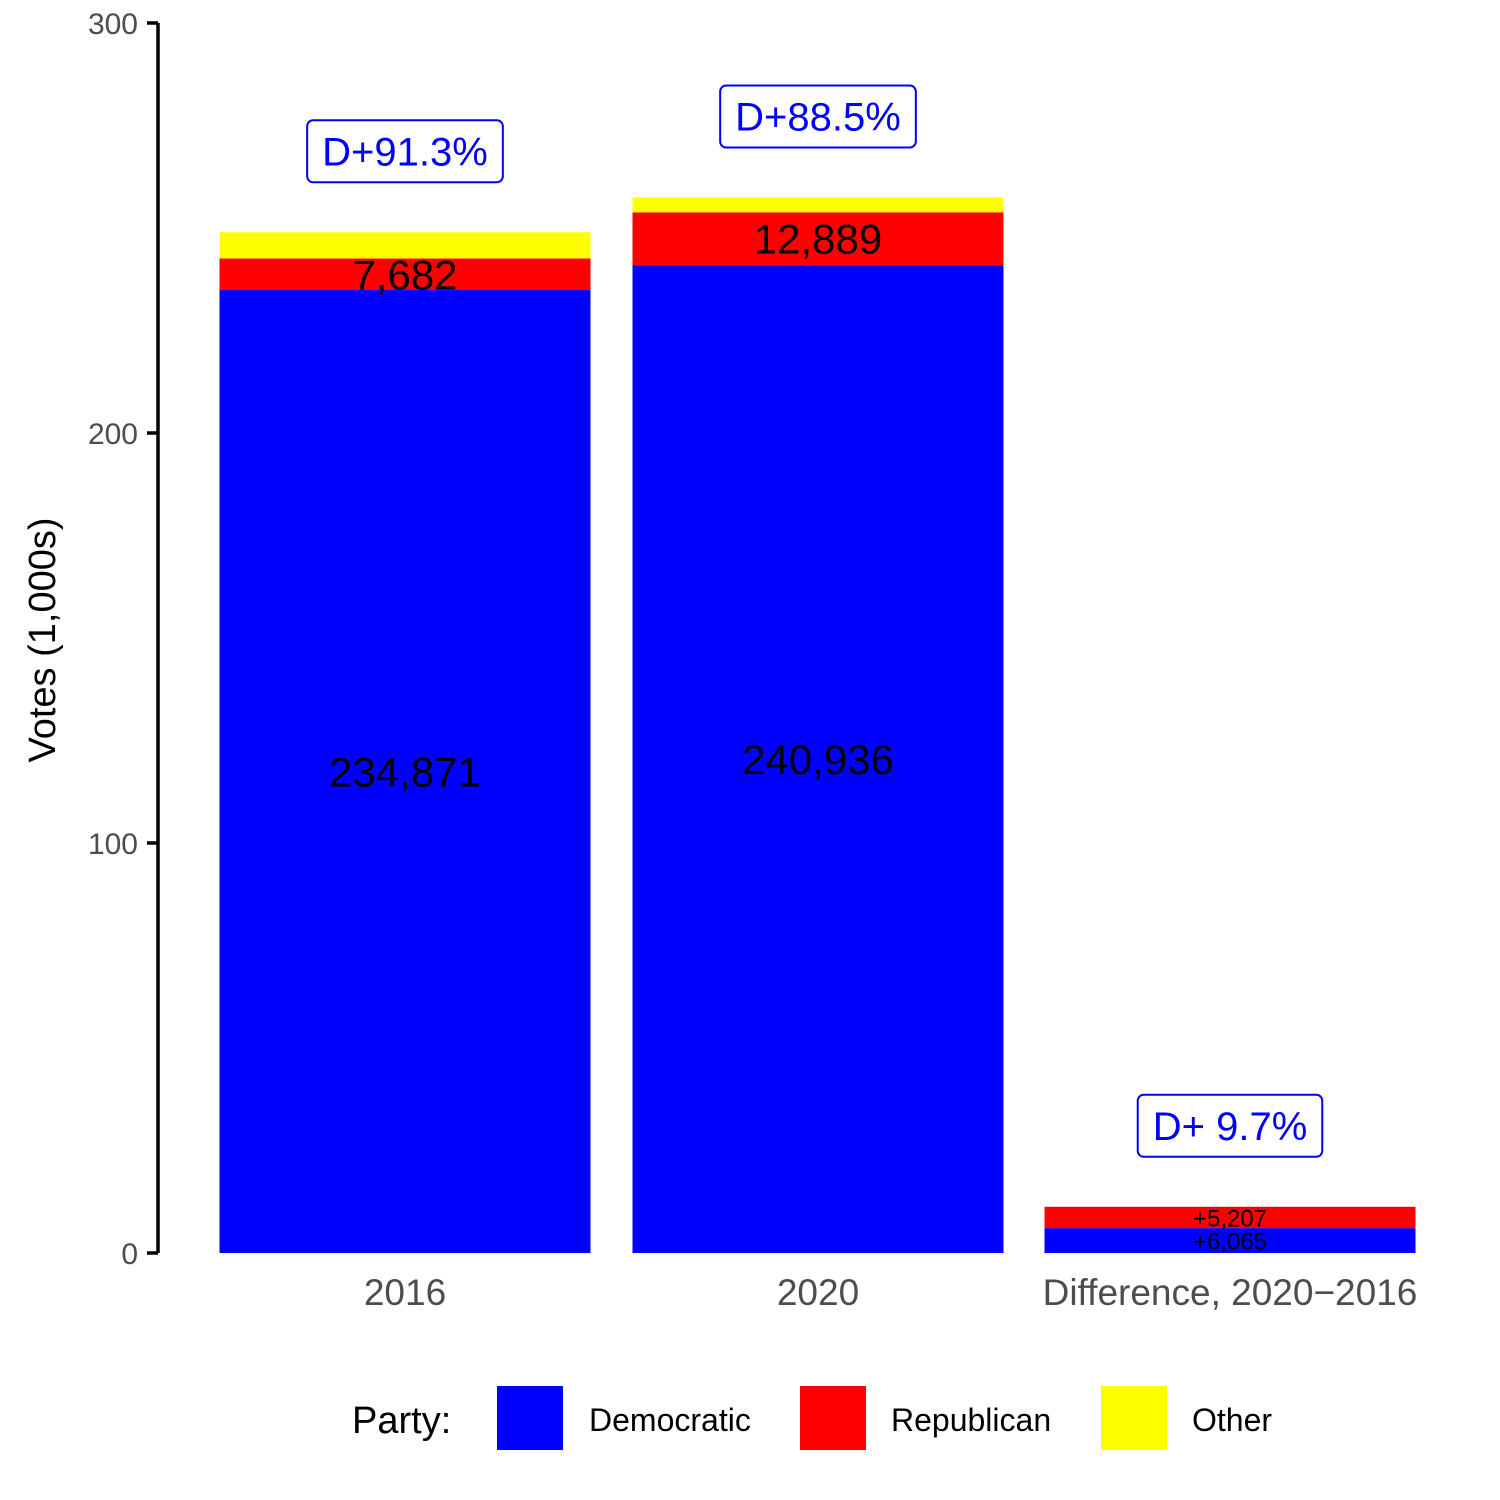 The image size is (1500, 1500). I want to click on segment-value-label: 240,936, so click(818, 759).